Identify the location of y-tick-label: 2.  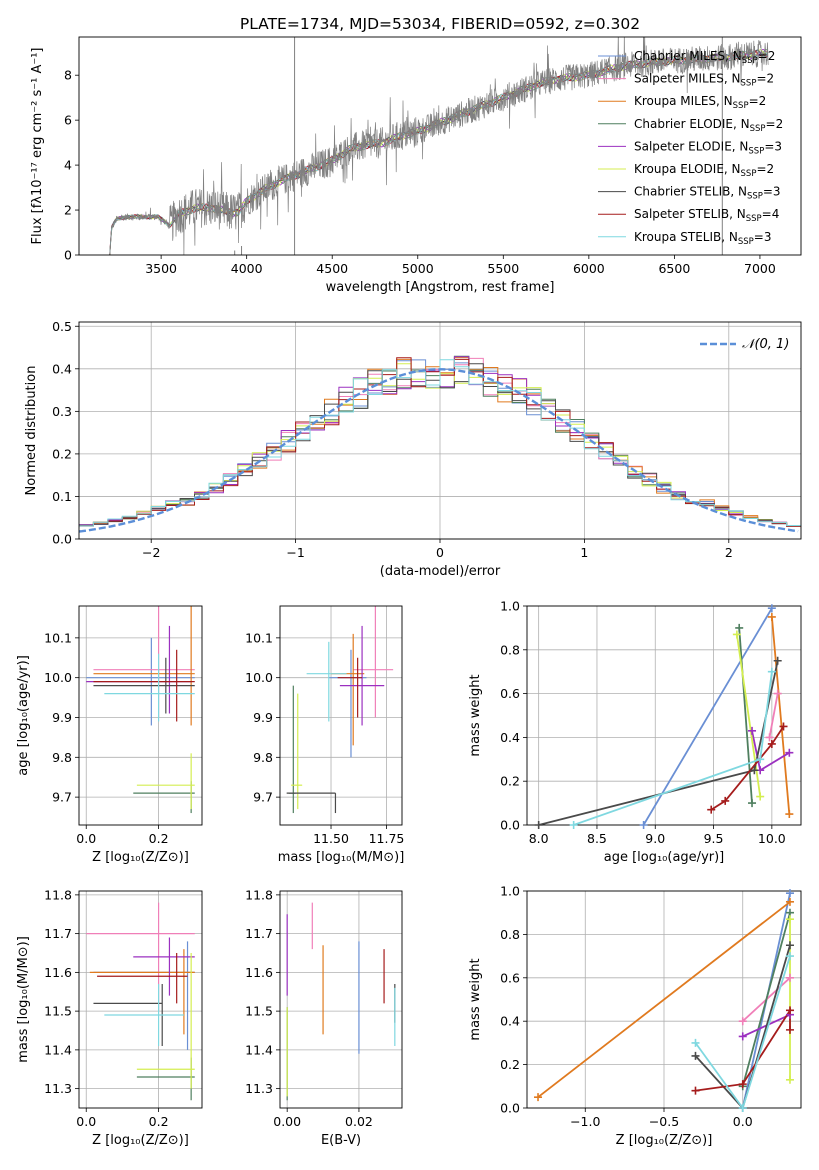
(68, 210).